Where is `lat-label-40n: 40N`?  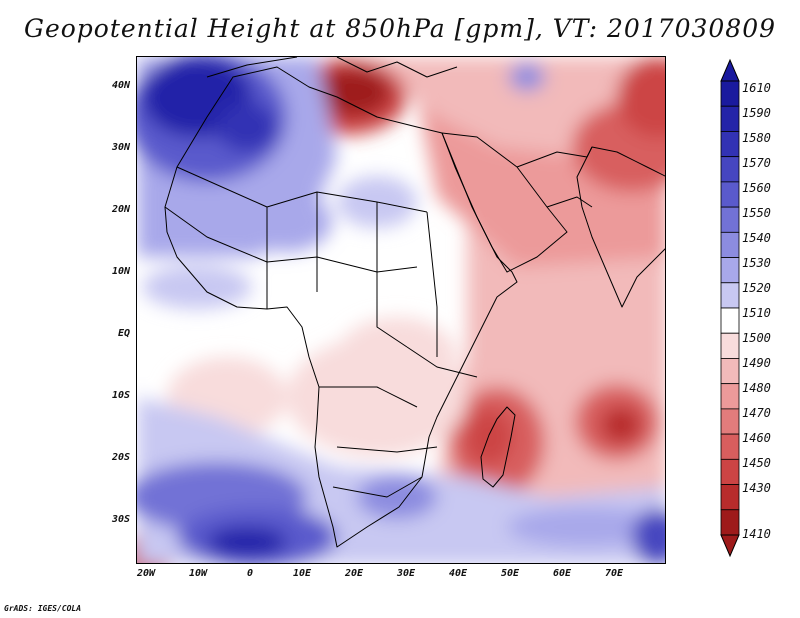
lat-label-40n: 40N is located at coordinates (120, 85).